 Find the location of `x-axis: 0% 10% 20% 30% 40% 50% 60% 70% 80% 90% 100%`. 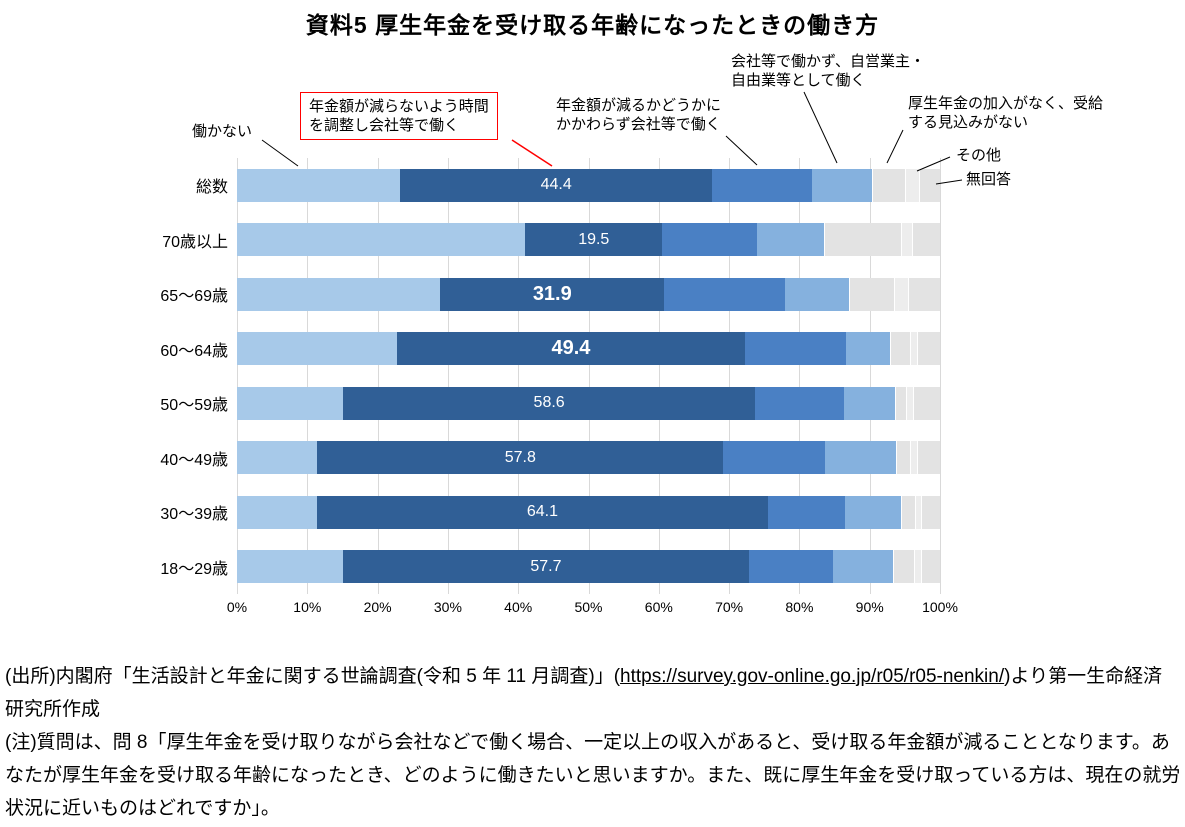

x-axis: 0% 10% 20% 30% 40% 50% 60% 70% 80% 90% 100% is located at coordinates (592, 609).